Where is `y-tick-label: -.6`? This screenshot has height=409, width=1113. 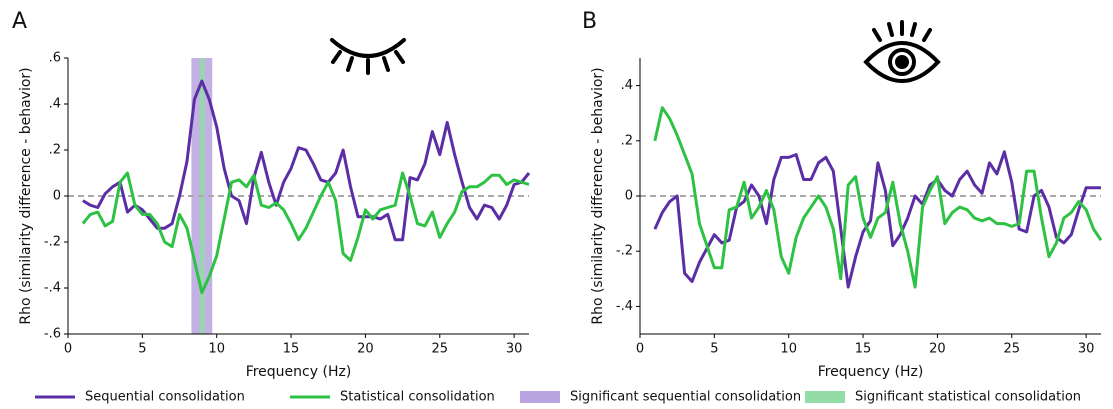
y-tick-label: -.6 is located at coordinates (52, 334).